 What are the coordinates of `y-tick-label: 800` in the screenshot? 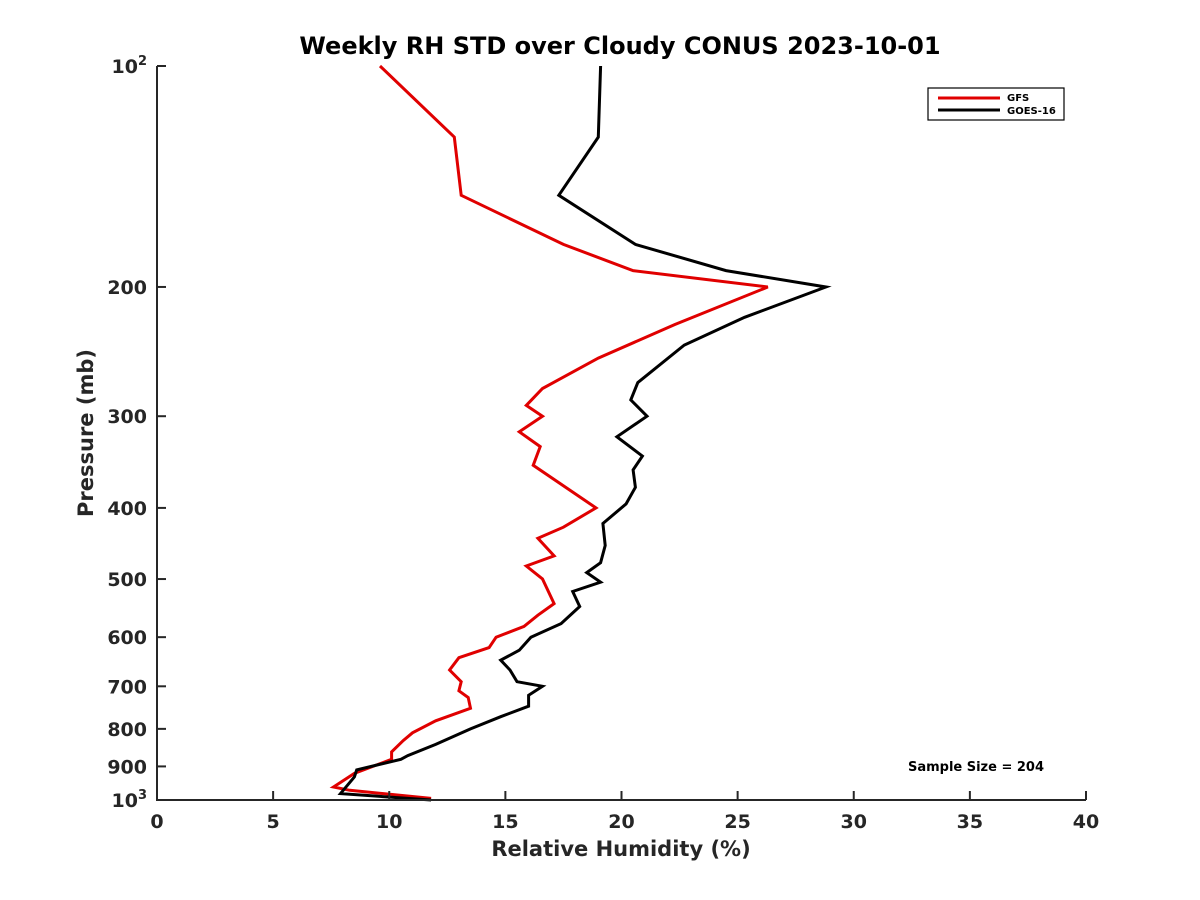 It's located at (127, 730).